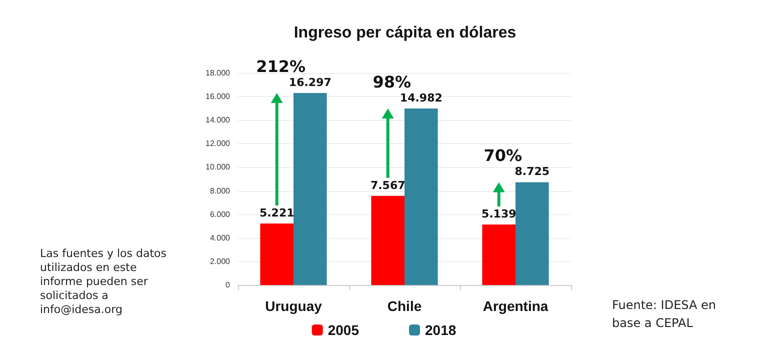 Image resolution: width=768 pixels, height=348 pixels. Describe the element at coordinates (220, 214) in the screenshot. I see `y-tick-label: 6.000` at that location.